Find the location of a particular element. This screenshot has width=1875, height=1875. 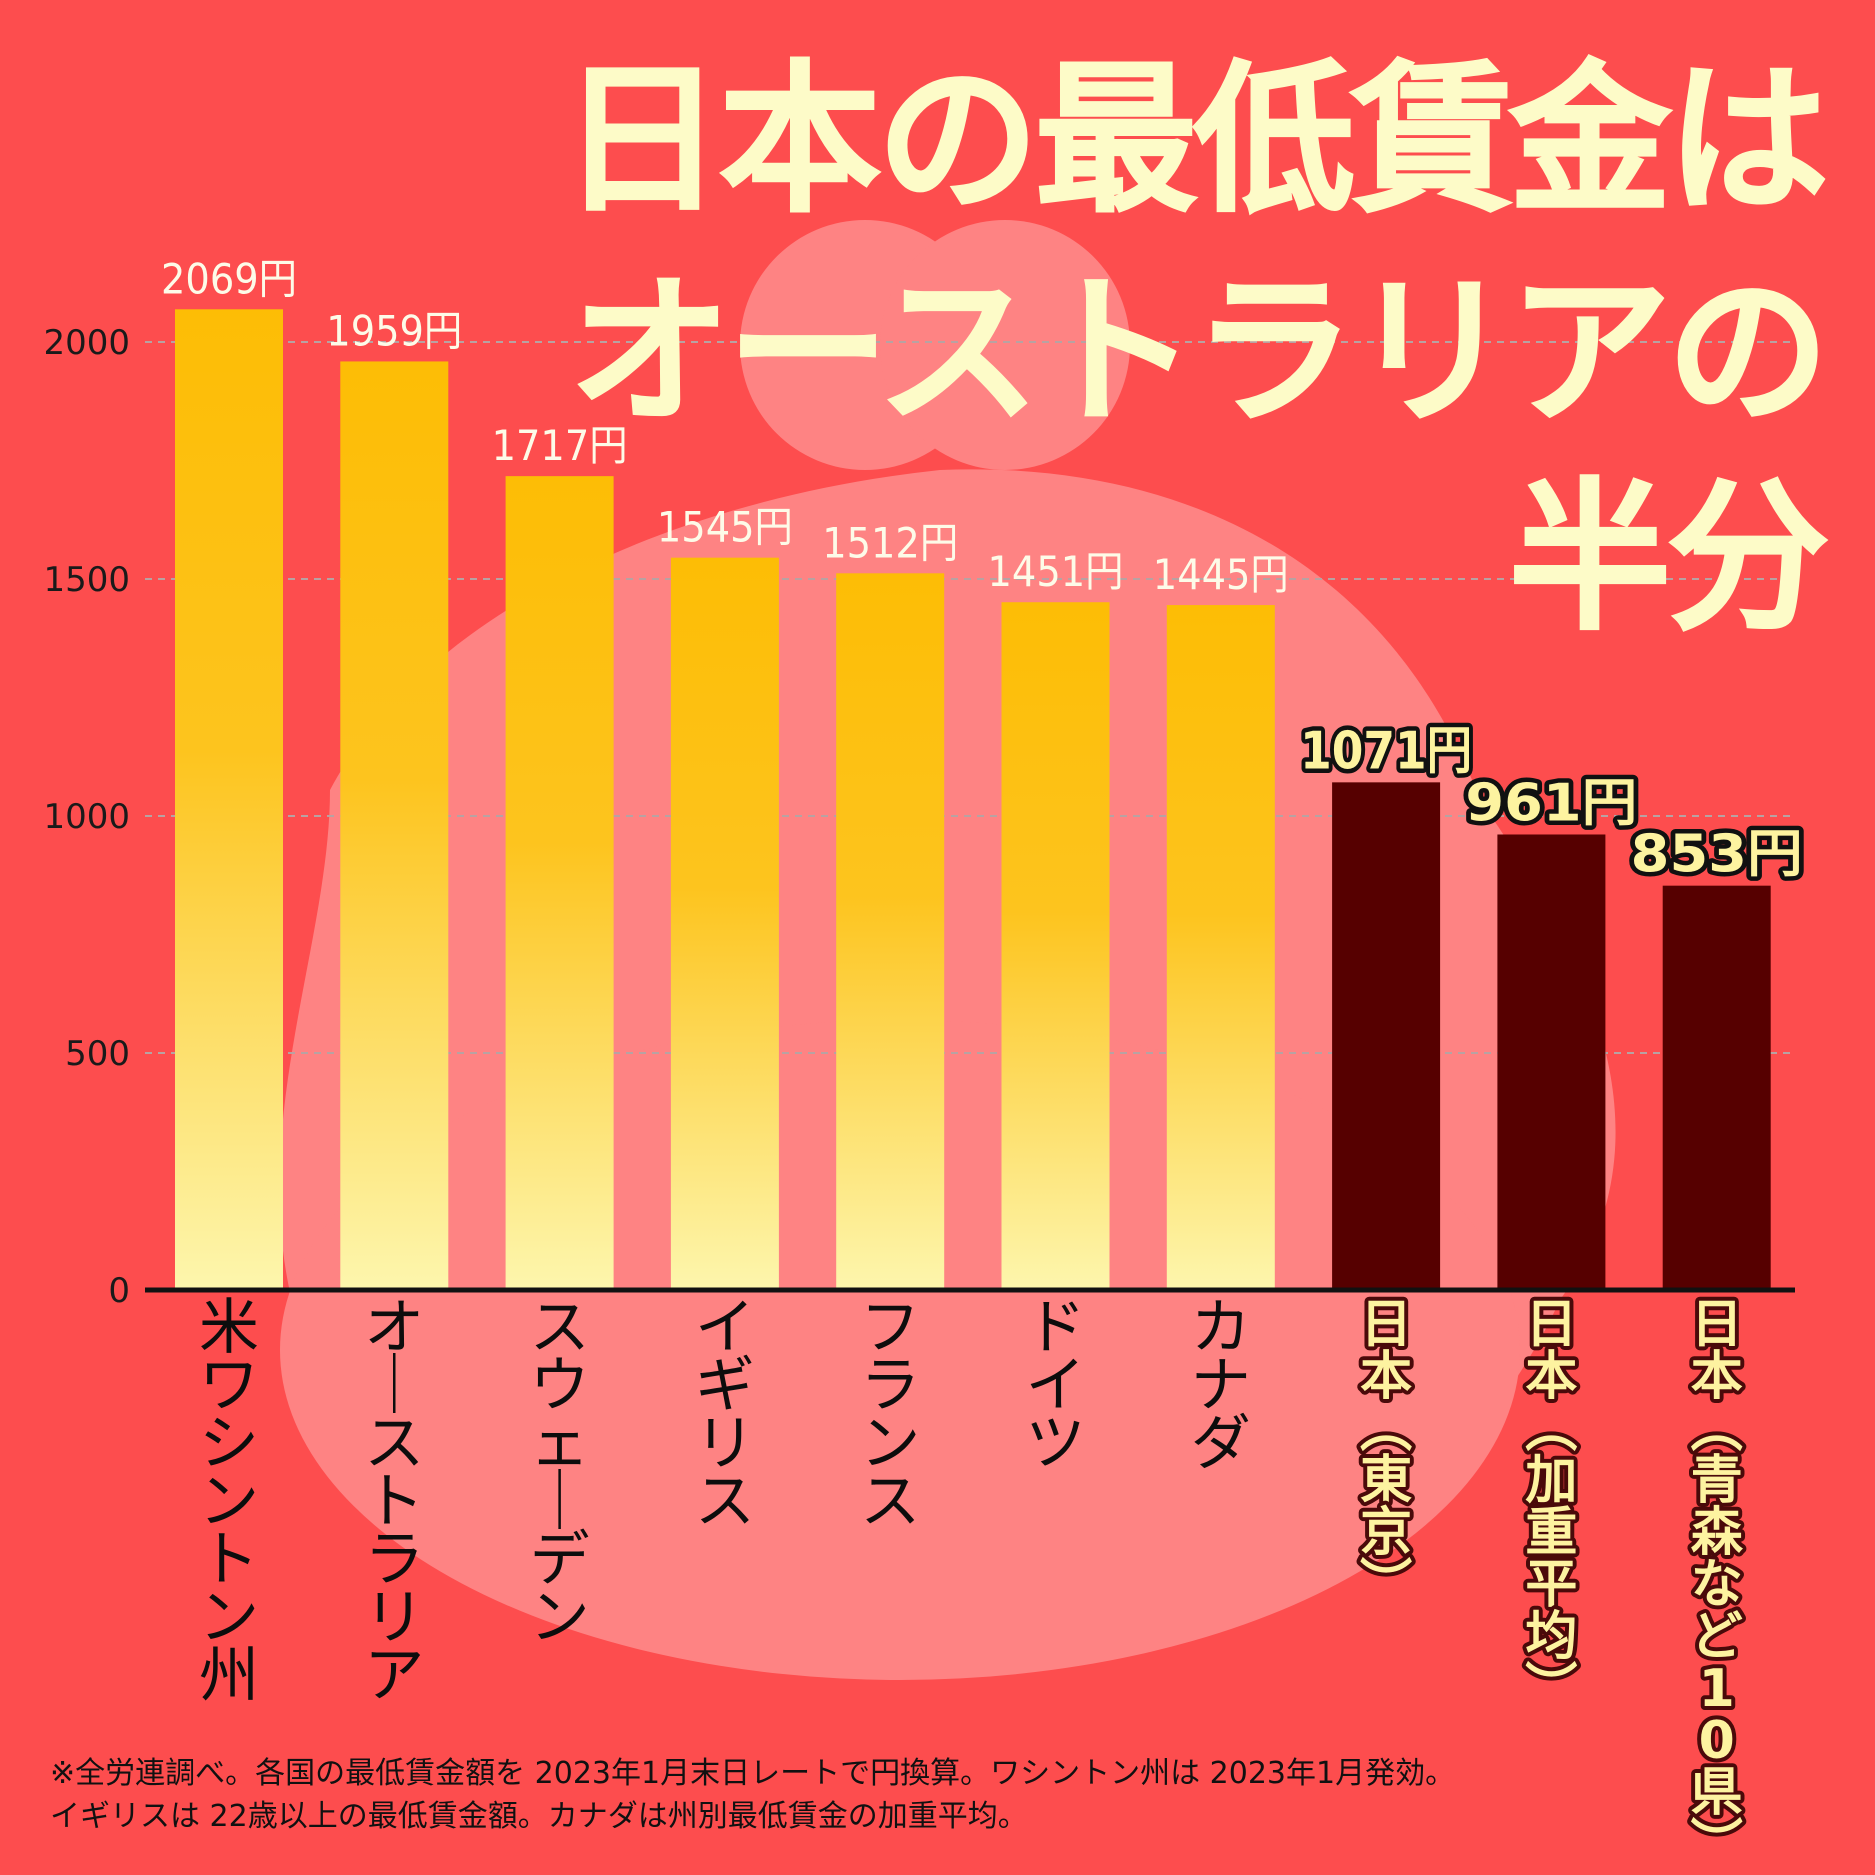

category-label-char: 米 is located at coordinates (229, 1328).